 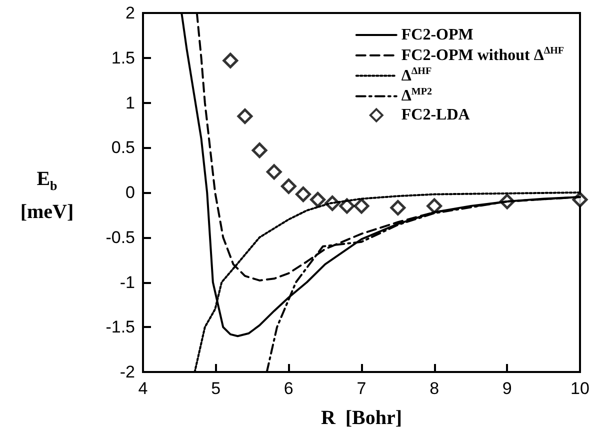 I want to click on y-tick-label: 0, so click(x=130, y=192).